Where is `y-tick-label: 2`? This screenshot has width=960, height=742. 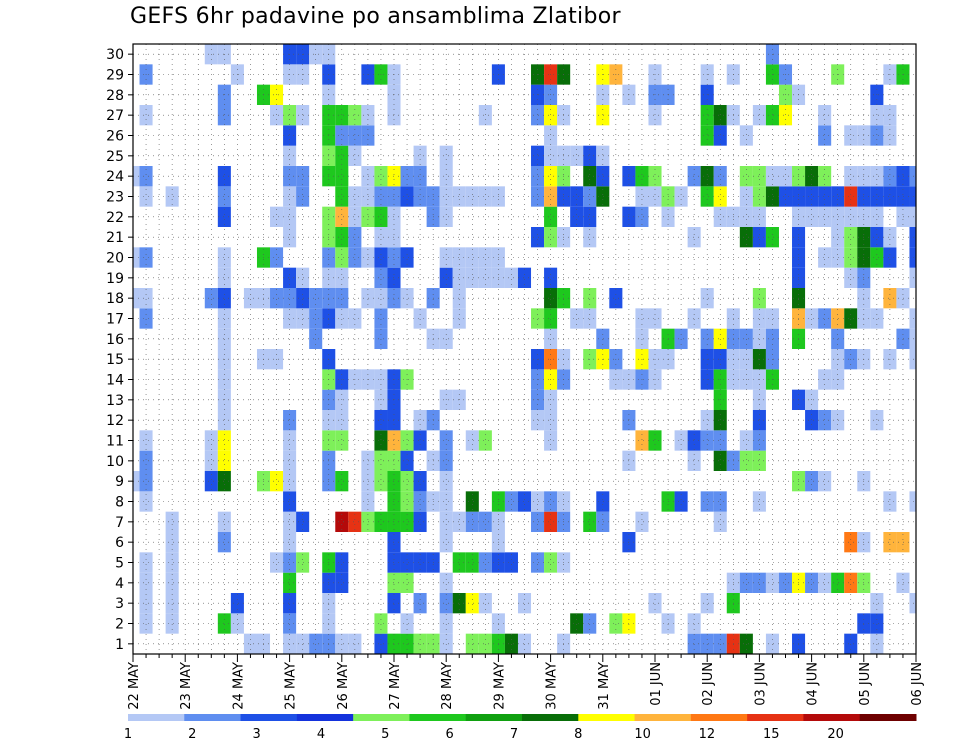 y-tick-label: 2 is located at coordinates (119, 625).